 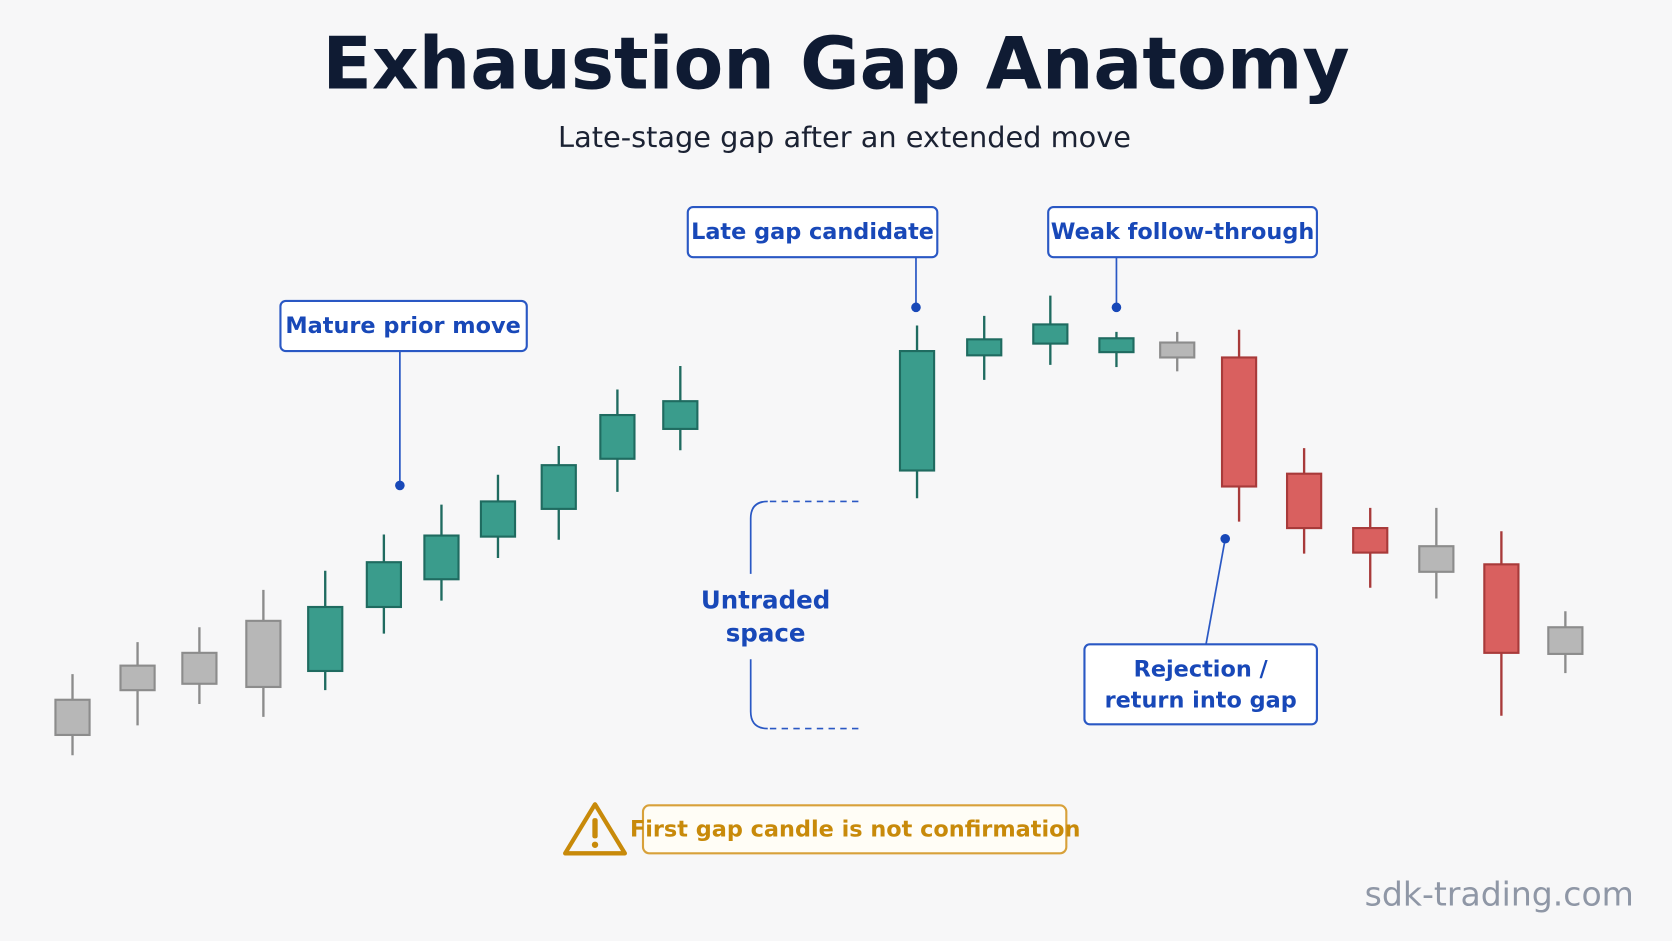 I want to click on subtitle: Late-stage gap after an extended move, so click(x=844, y=137).